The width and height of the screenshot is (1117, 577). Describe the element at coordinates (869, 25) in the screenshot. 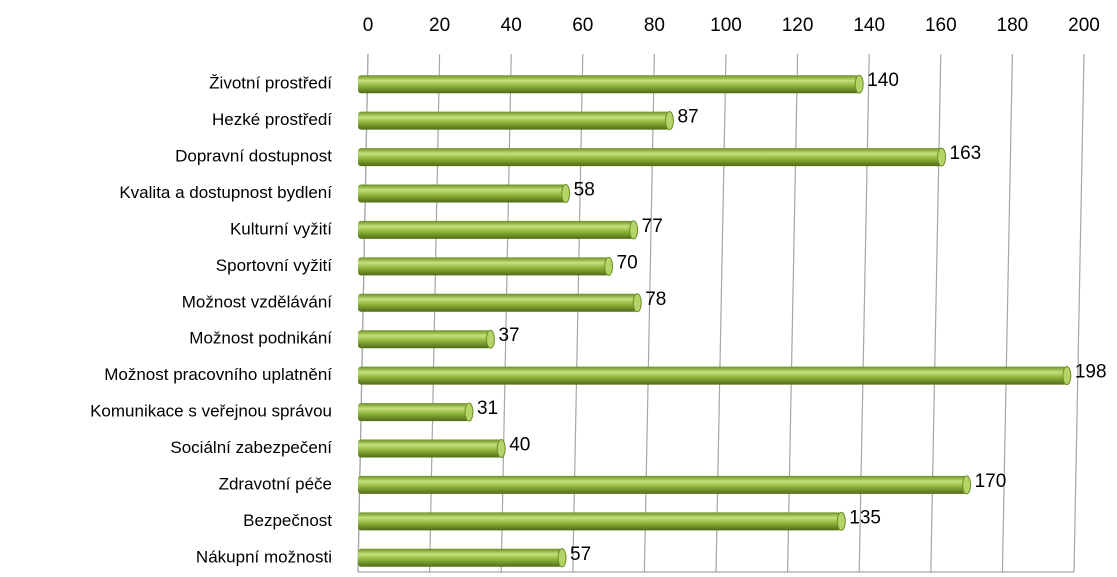

I see `x-tick-label: 140` at that location.